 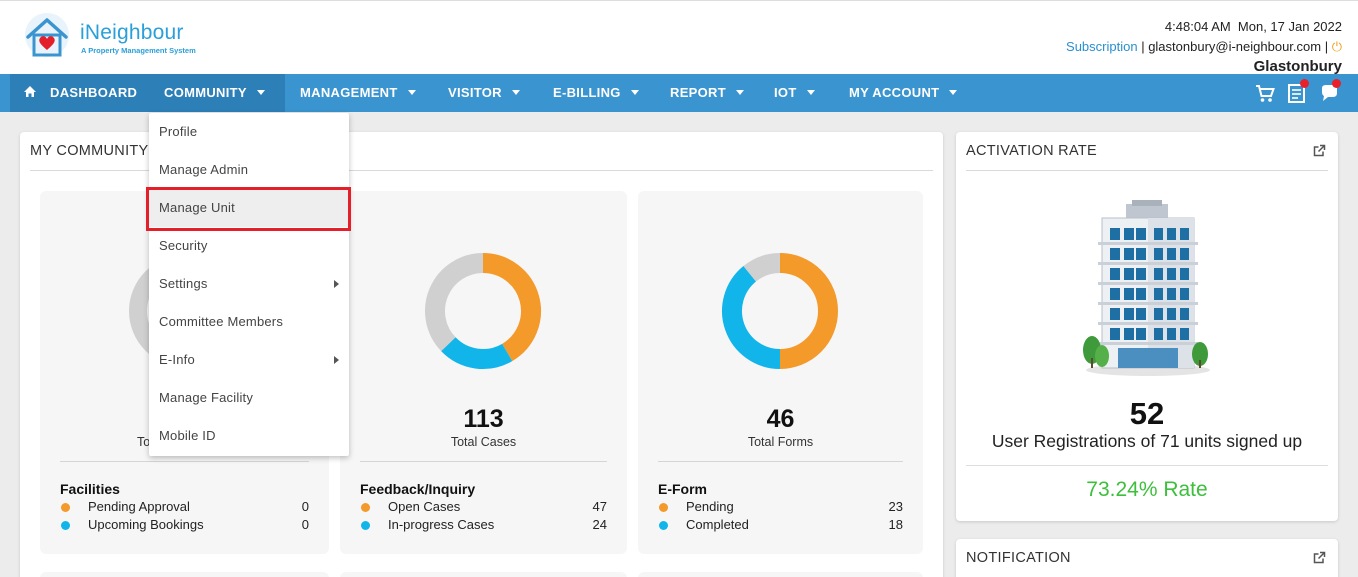 I want to click on donut-slice-in-progress-cases, so click(x=477, y=352).